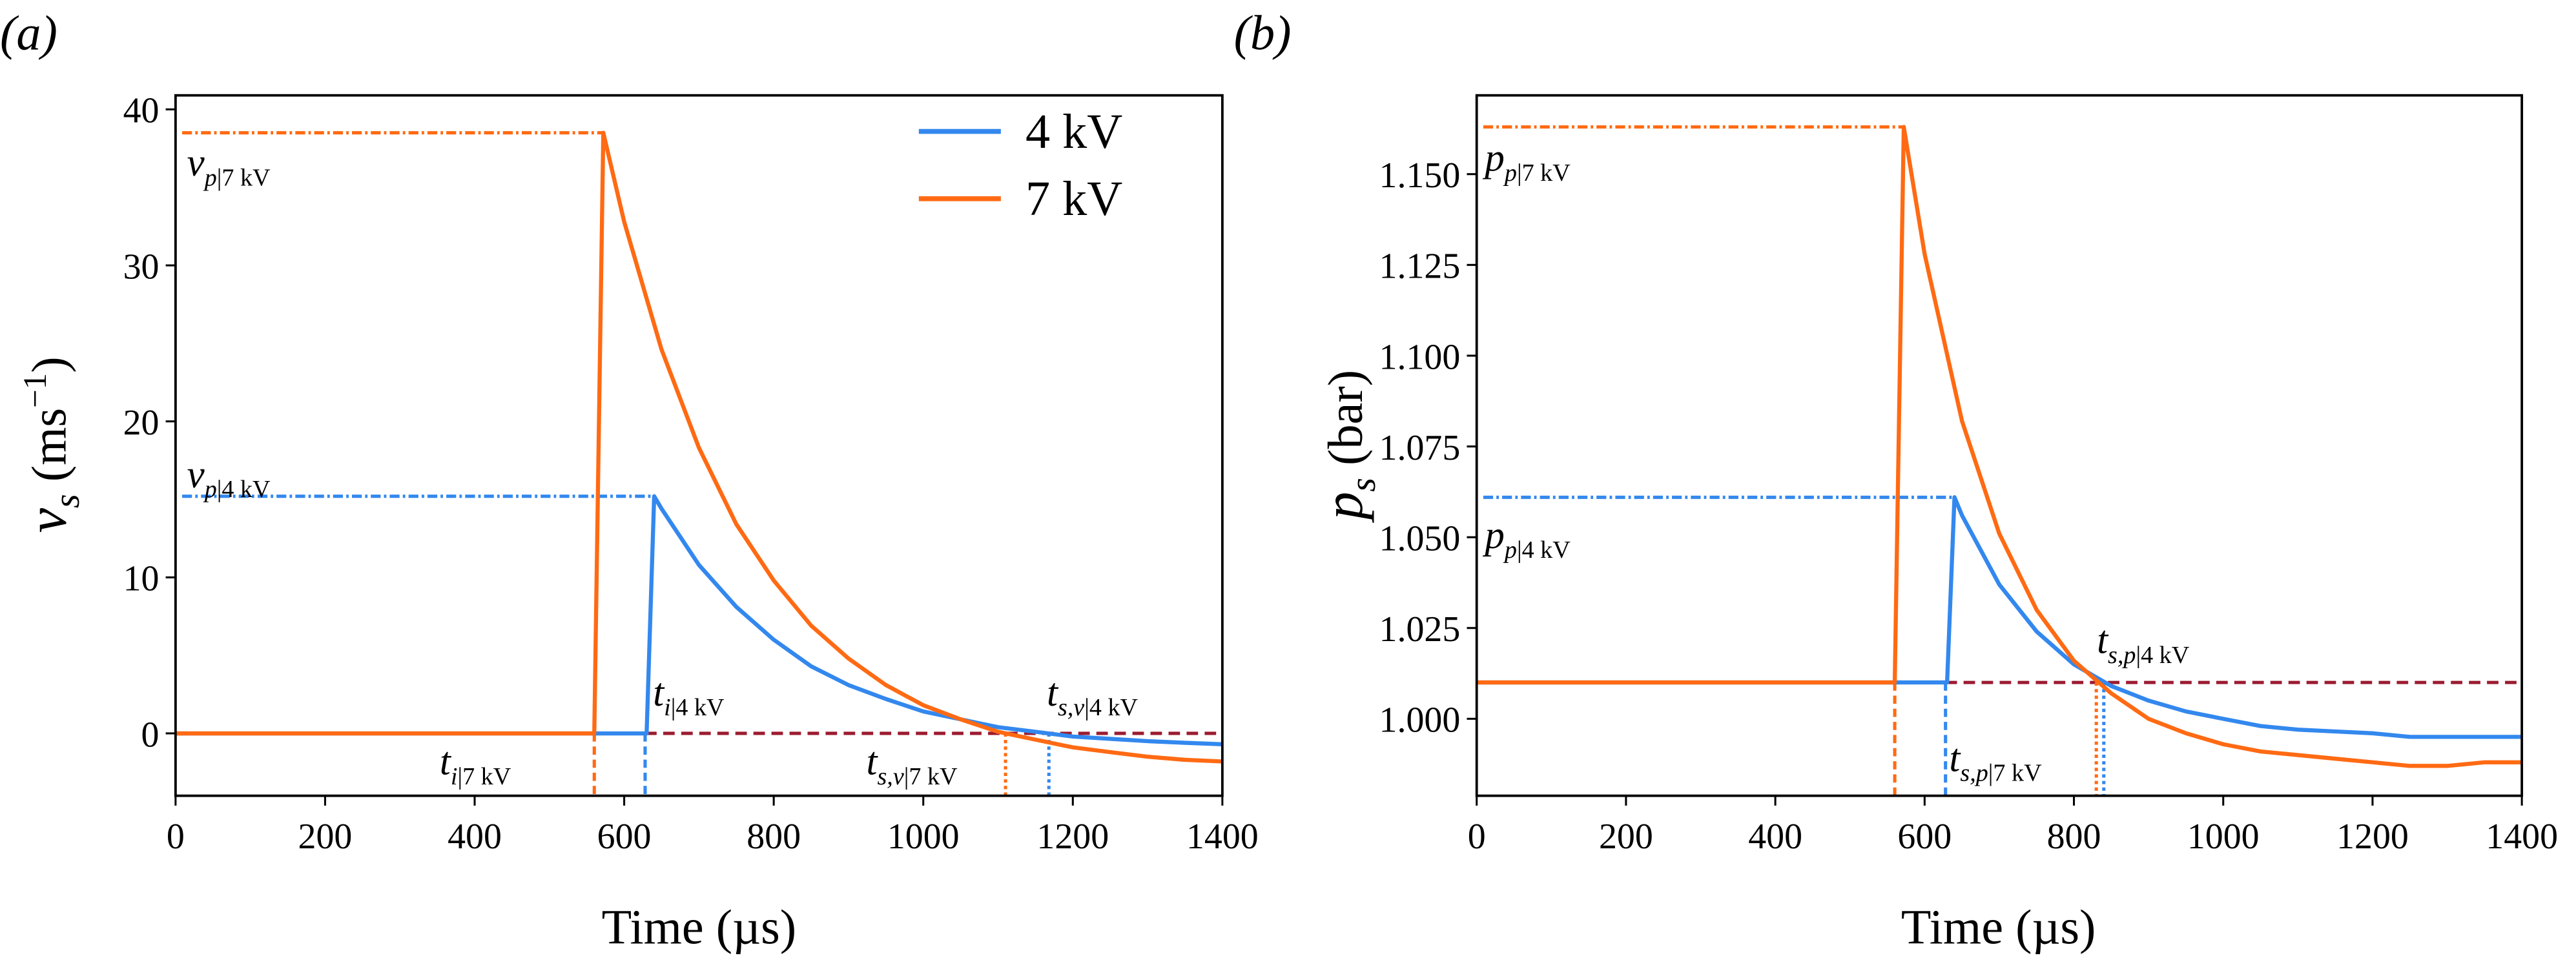 The width and height of the screenshot is (2576, 960). Describe the element at coordinates (1999, 617) in the screenshot. I see `panel-b-series-4kv` at that location.